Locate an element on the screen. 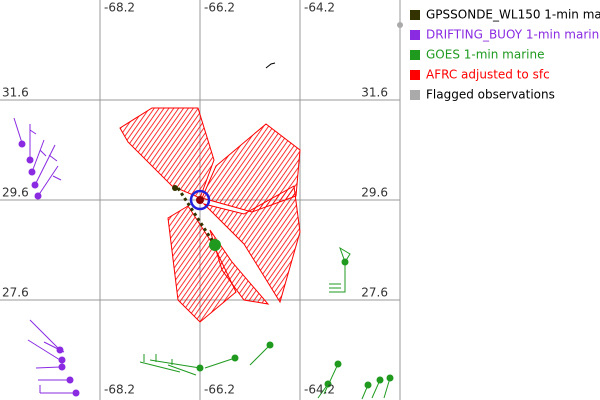  flagged-obs is located at coordinates (400, 25).